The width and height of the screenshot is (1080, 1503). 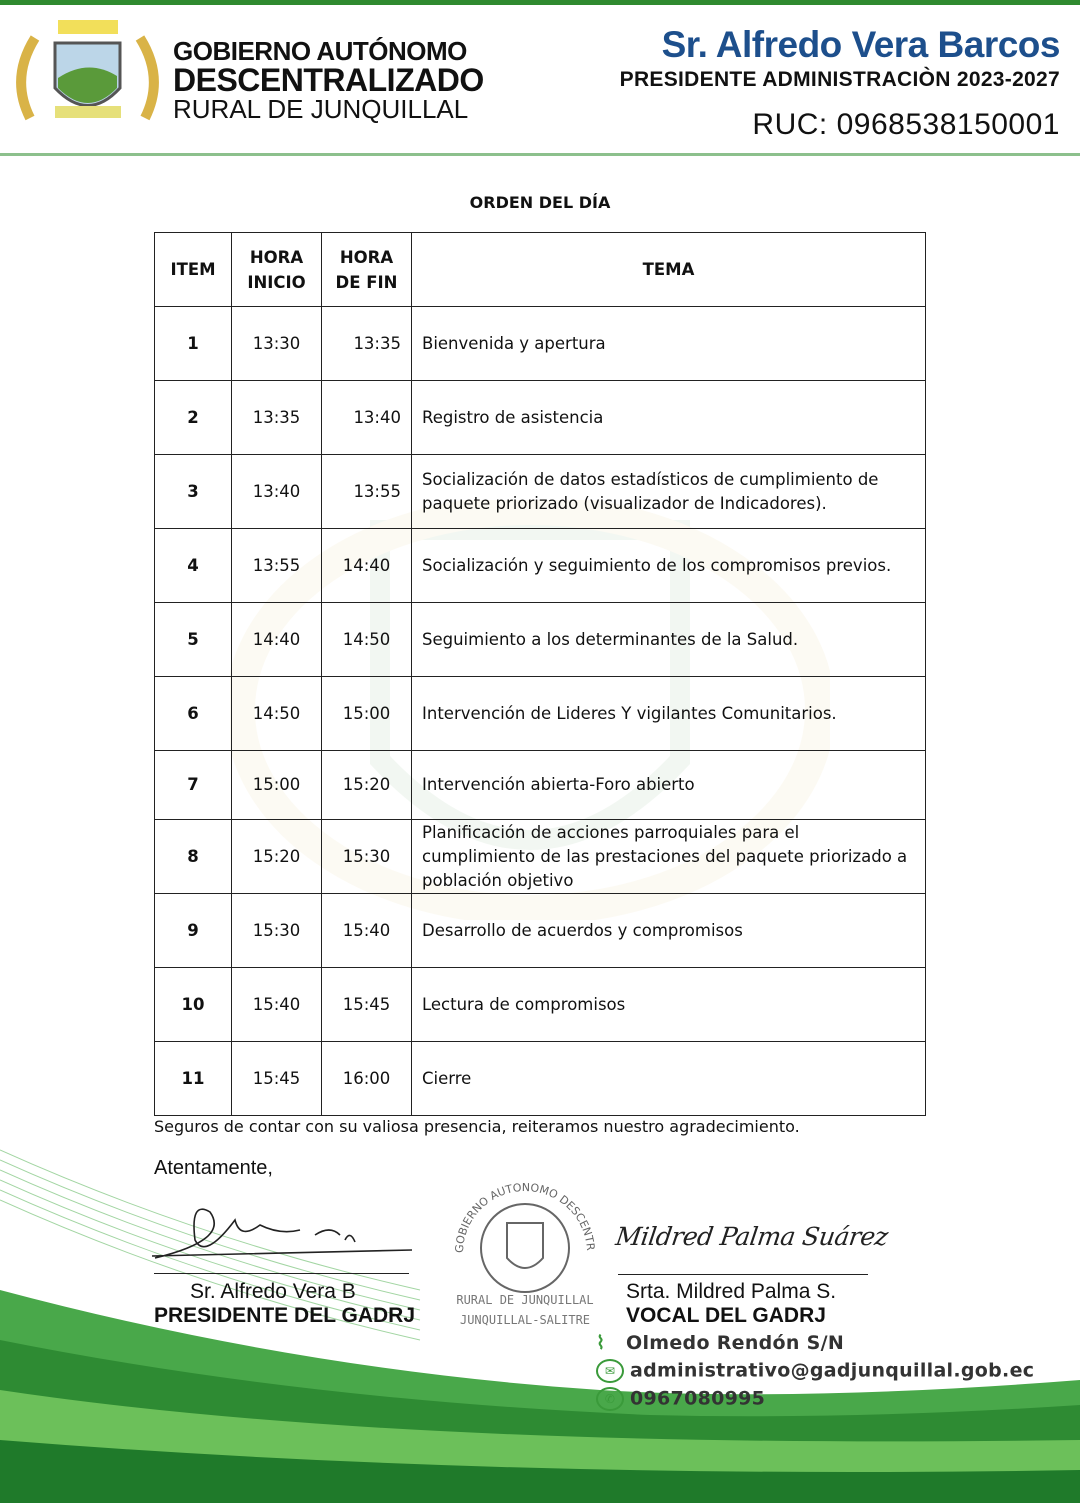 What do you see at coordinates (366, 1078) in the screenshot?
I see `end-time-cell: 16:00` at bounding box center [366, 1078].